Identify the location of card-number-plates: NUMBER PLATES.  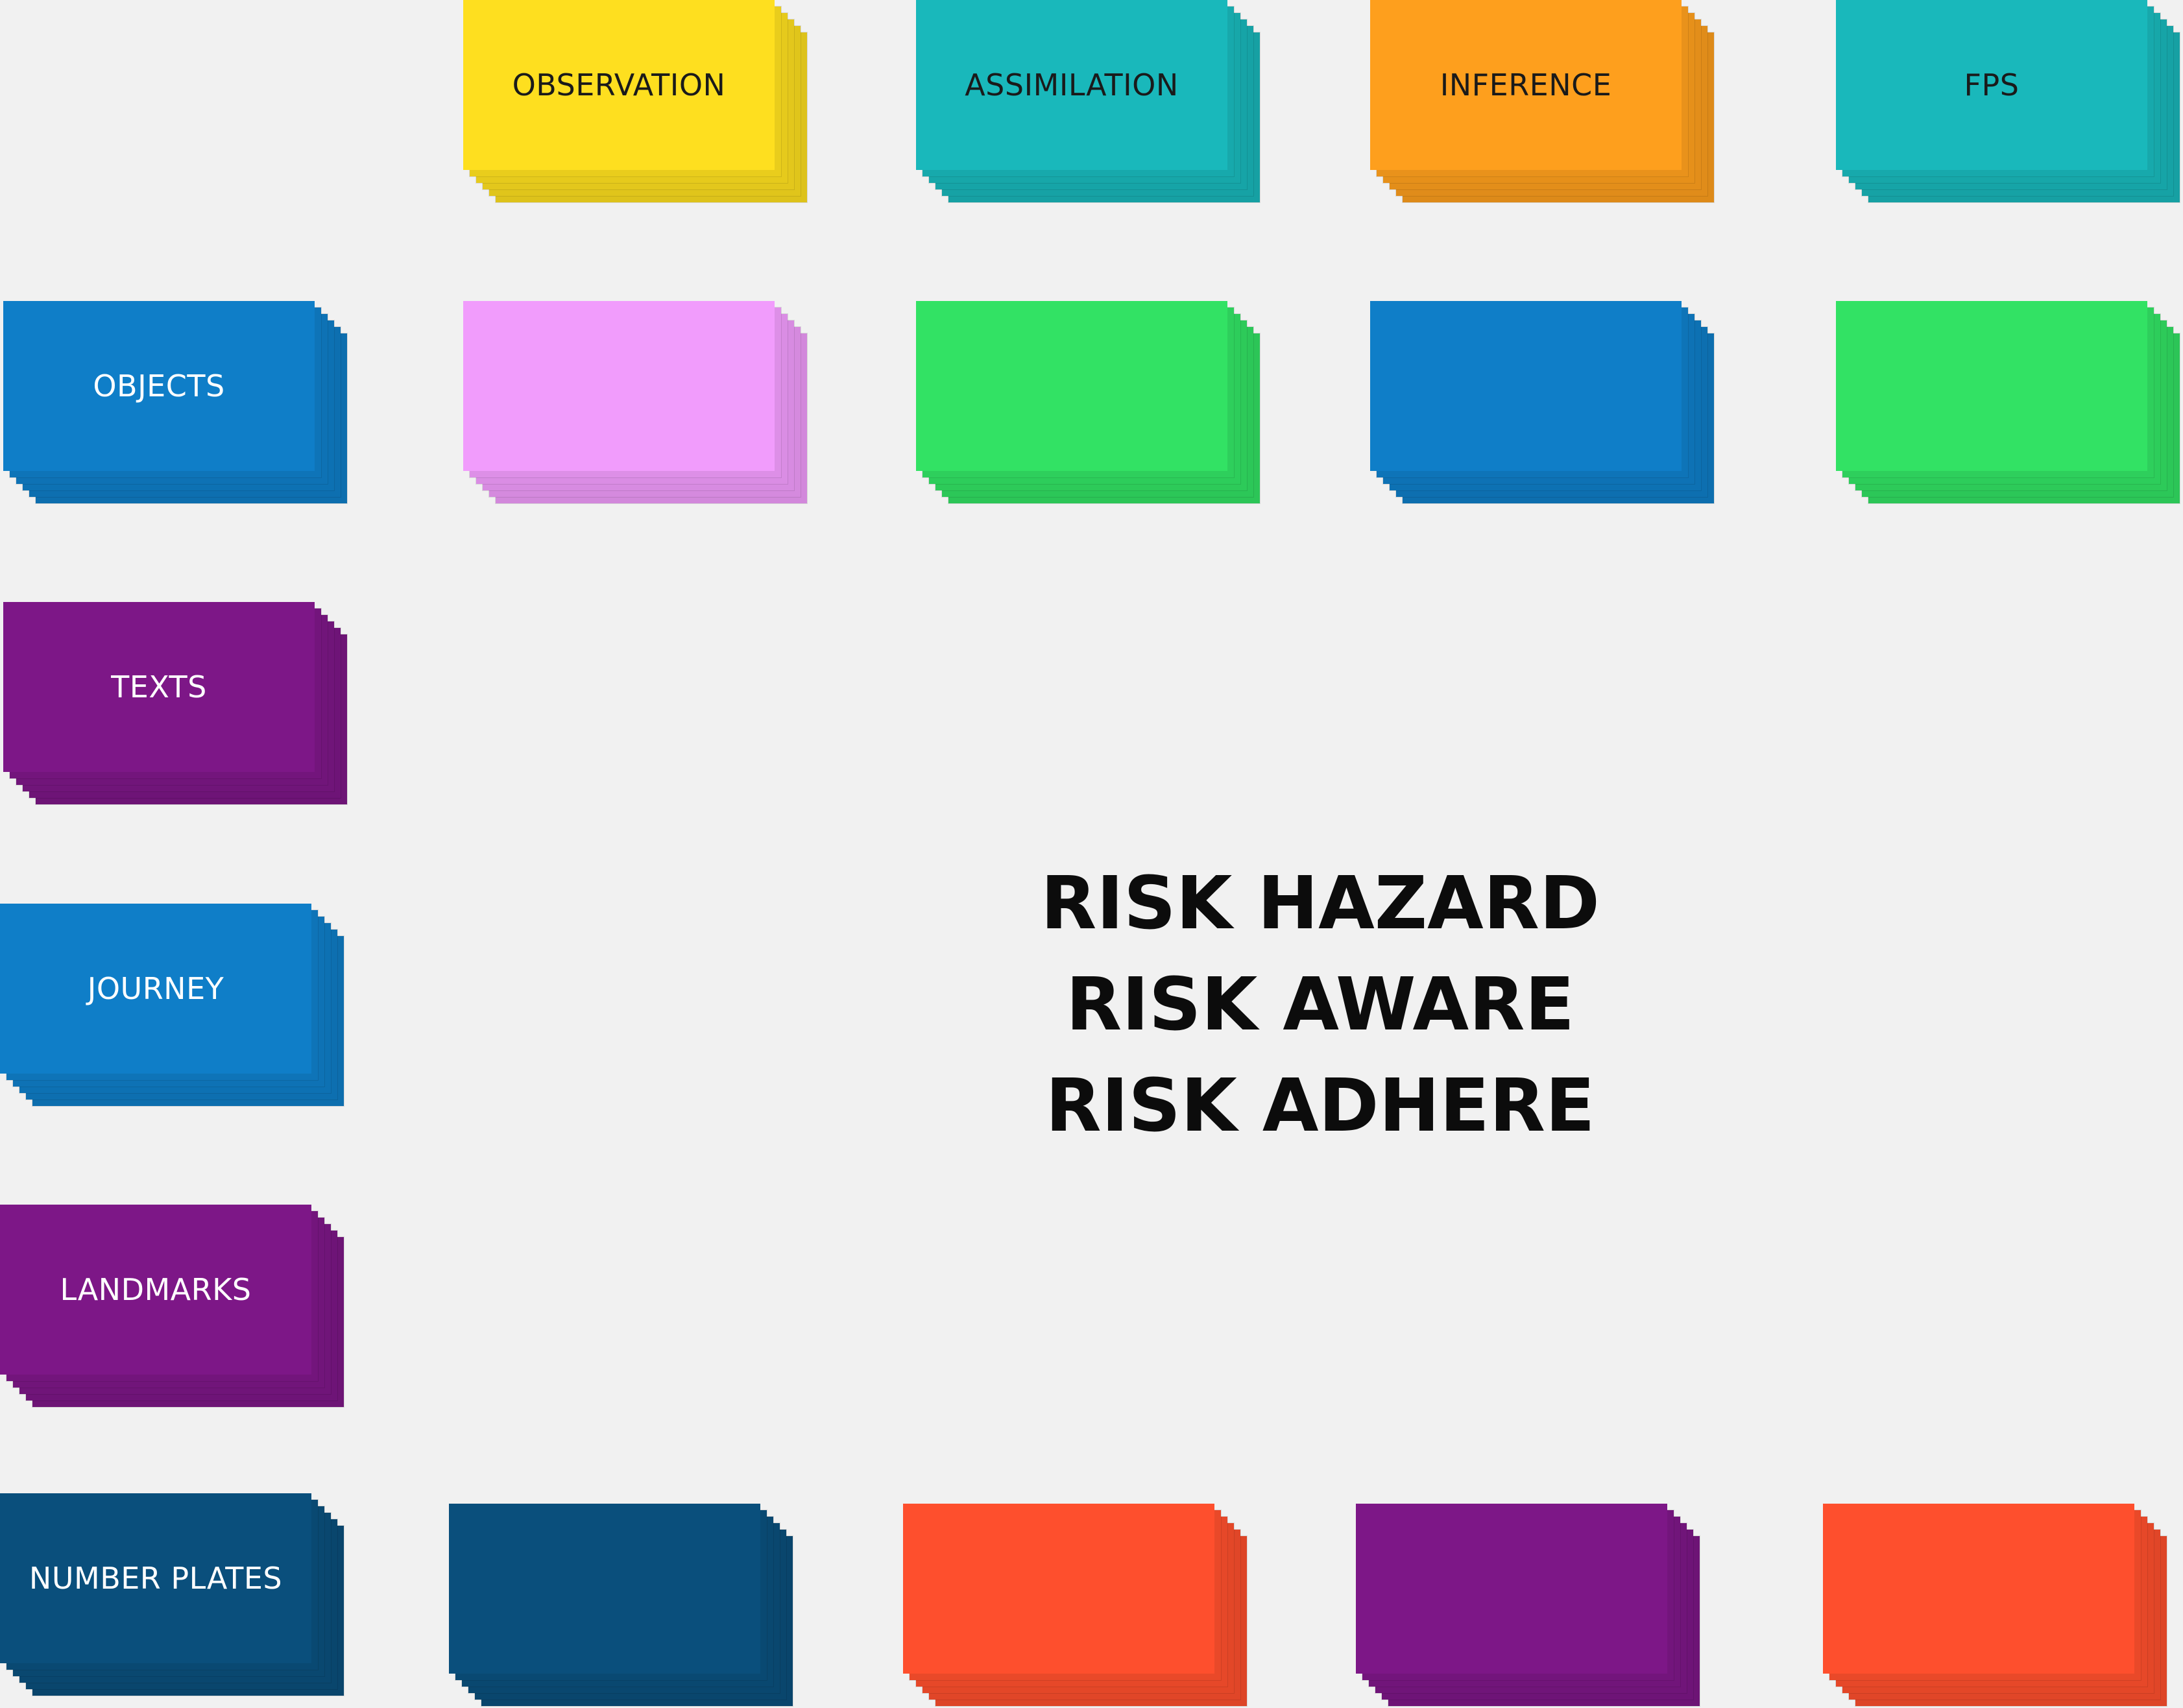
(173, 1595).